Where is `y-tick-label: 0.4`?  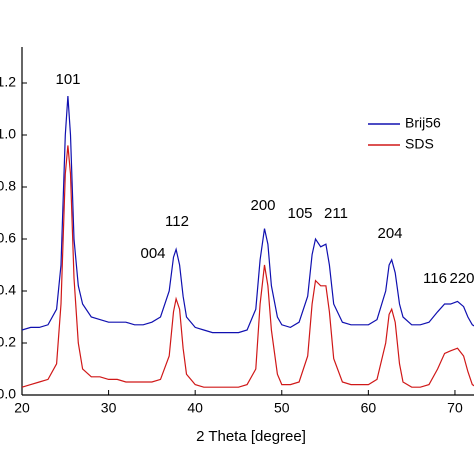 y-tick-label: 0.4 is located at coordinates (8, 290).